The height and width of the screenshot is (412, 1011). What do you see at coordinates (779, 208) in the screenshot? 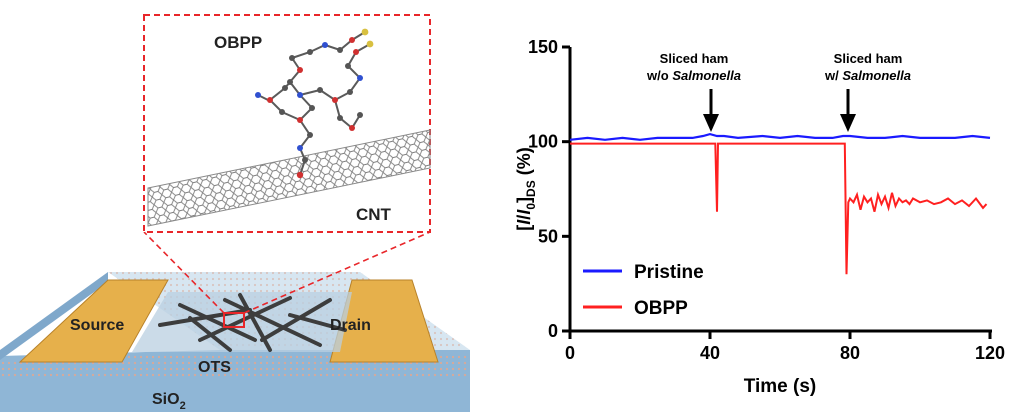
I see `series-obpp-line` at bounding box center [779, 208].